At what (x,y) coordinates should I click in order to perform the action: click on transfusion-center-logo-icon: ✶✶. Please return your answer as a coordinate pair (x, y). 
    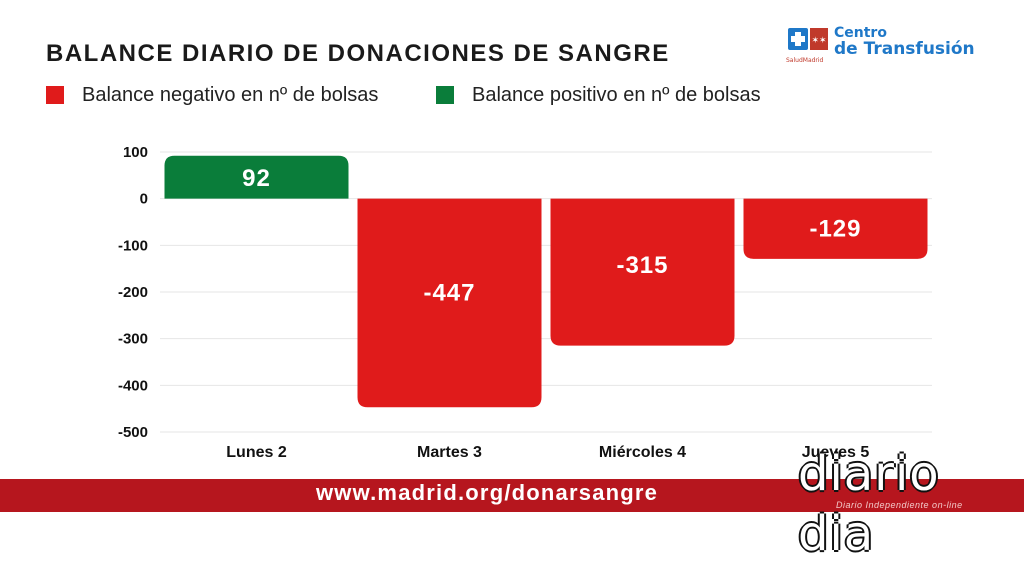
    Looking at the image, I should click on (808, 39).